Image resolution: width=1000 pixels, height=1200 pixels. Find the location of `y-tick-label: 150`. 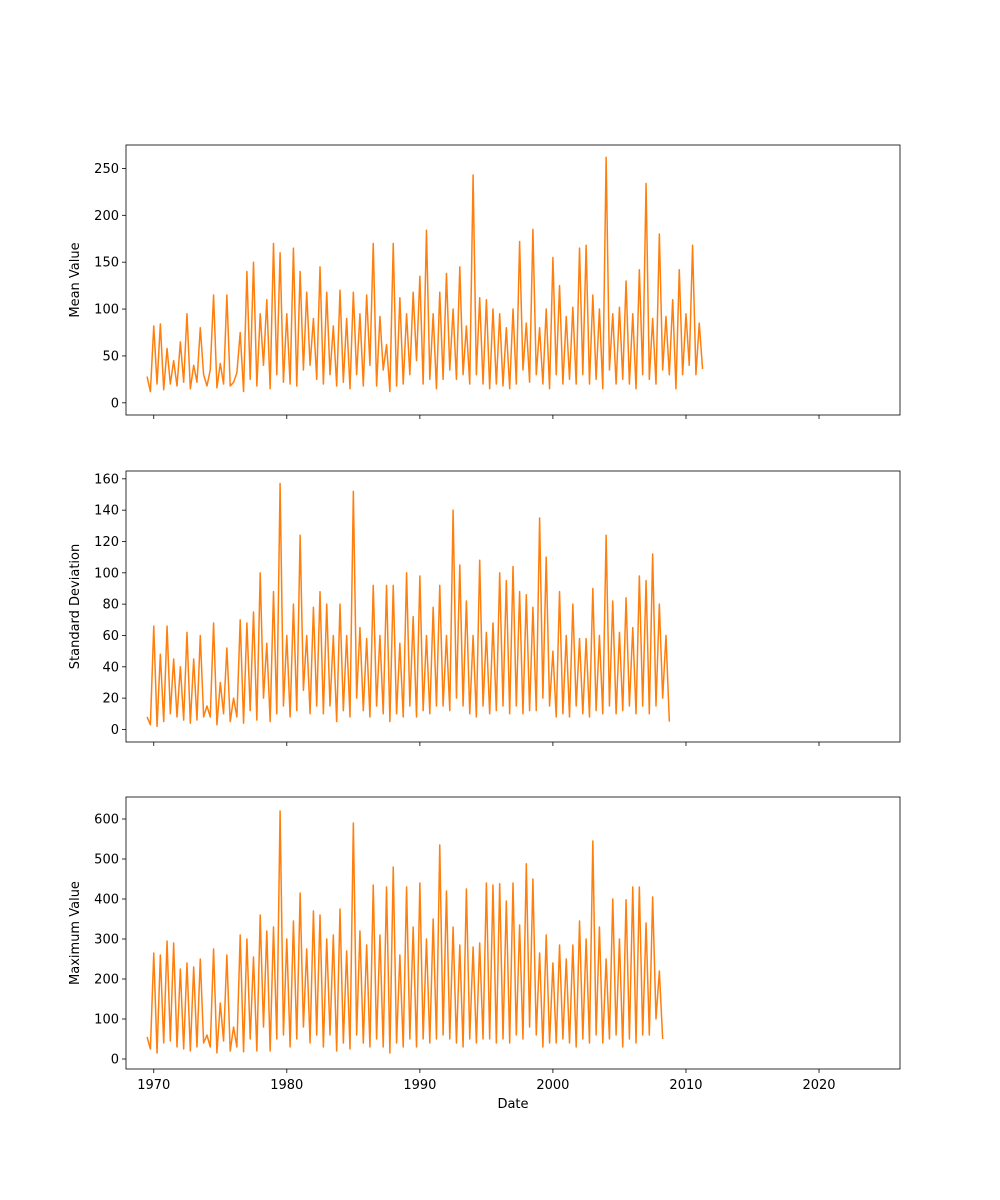

y-tick-label: 150 is located at coordinates (106, 263).